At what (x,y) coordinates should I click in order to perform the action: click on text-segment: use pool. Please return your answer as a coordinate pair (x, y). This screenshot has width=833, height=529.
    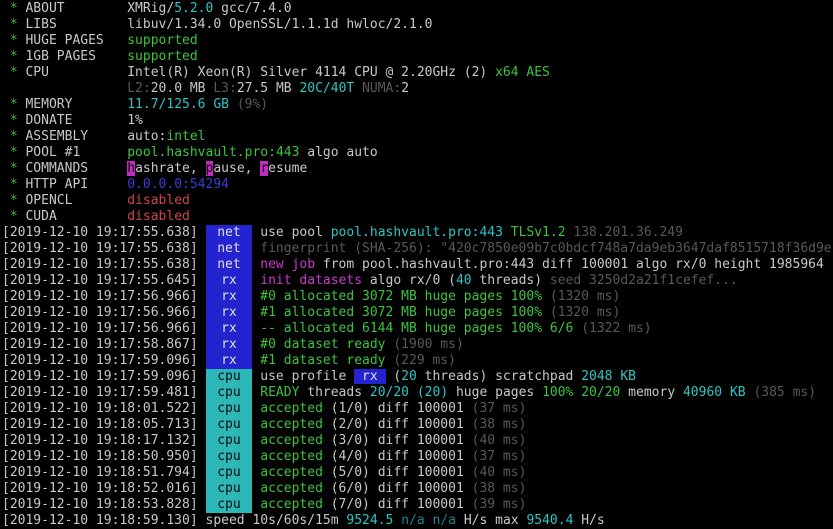
    Looking at the image, I should click on (291, 232).